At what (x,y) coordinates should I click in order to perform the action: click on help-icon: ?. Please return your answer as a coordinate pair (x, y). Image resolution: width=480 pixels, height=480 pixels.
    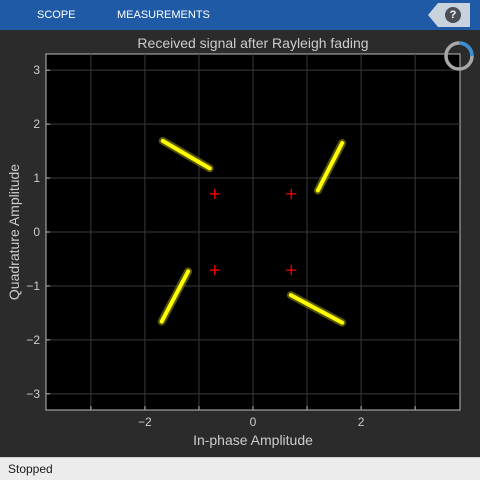
    Looking at the image, I should click on (453, 15).